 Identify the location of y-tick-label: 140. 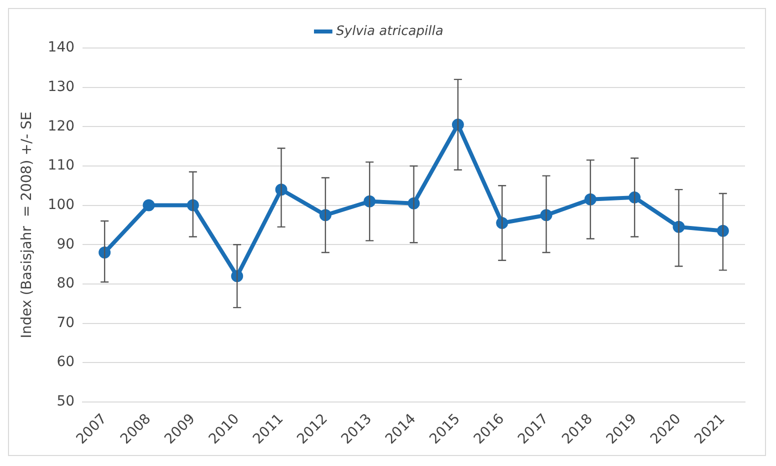
(61, 48).